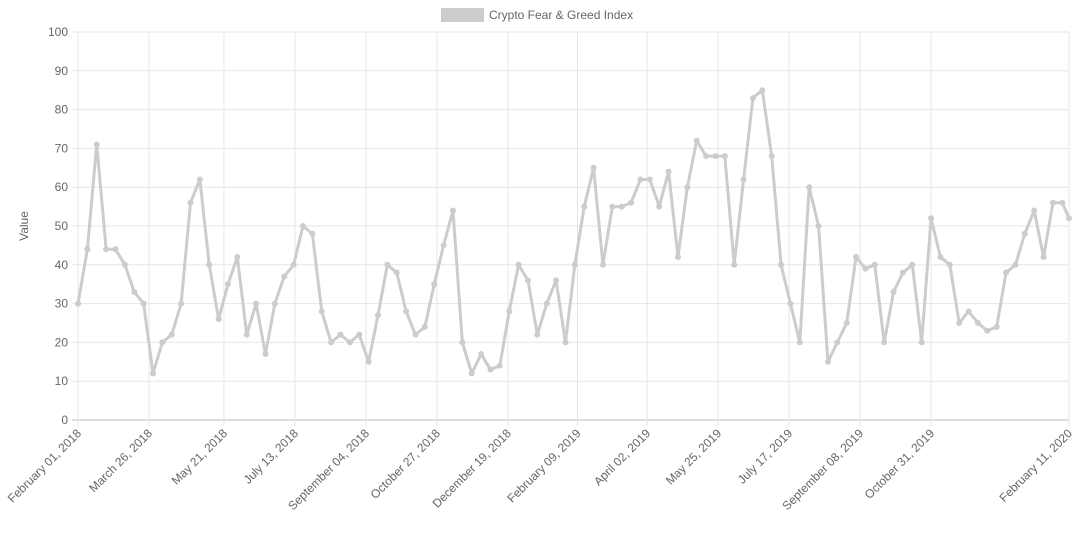  I want to click on y-tick-label: 50, so click(62, 226).